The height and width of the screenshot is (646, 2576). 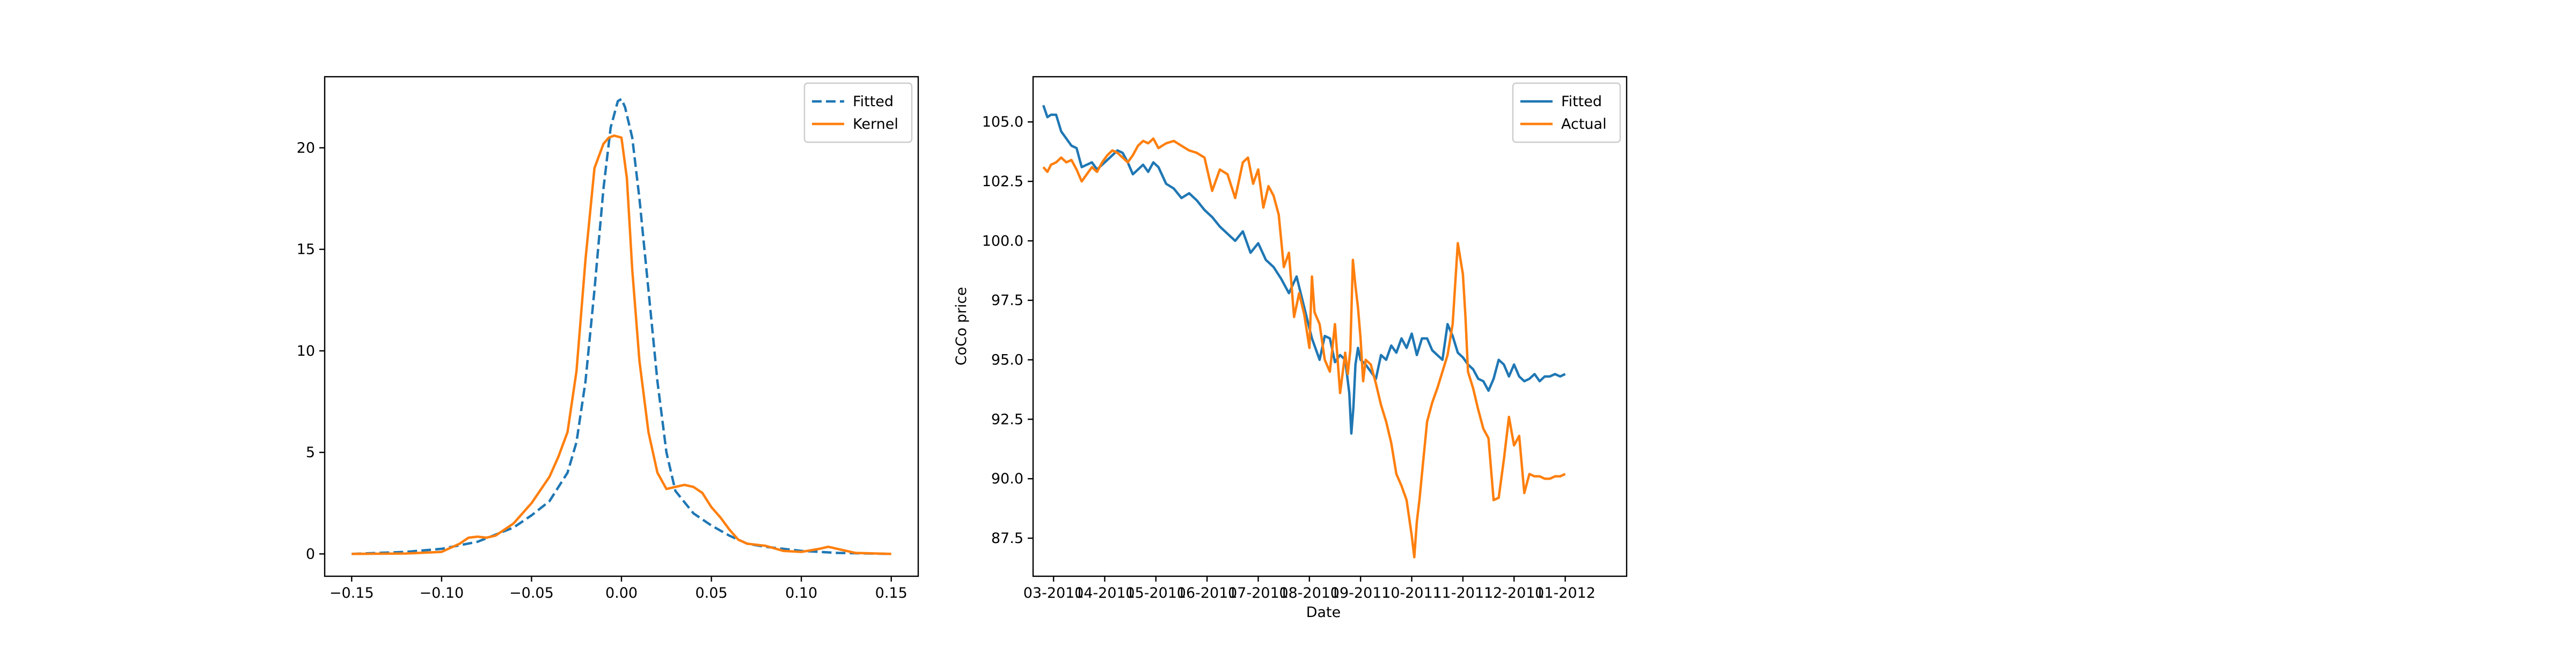 I want to click on density-y-tick-label: 20, so click(x=306, y=148).